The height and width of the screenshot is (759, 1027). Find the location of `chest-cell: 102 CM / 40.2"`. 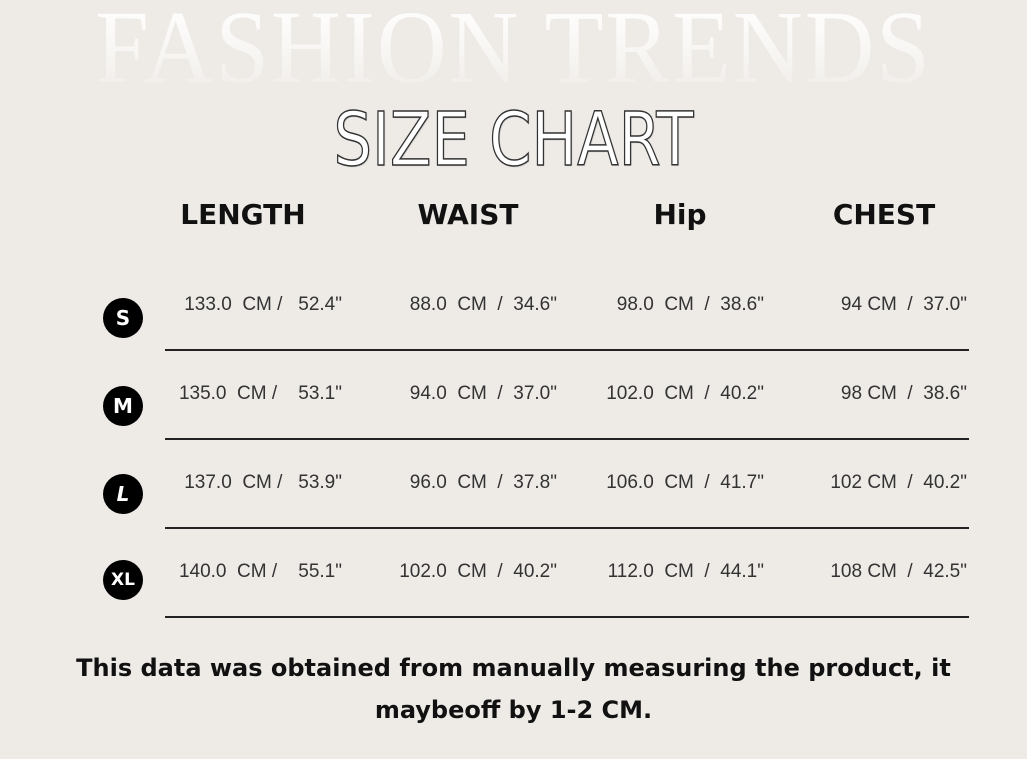

chest-cell: 102 CM / 40.2" is located at coordinates (898, 482).